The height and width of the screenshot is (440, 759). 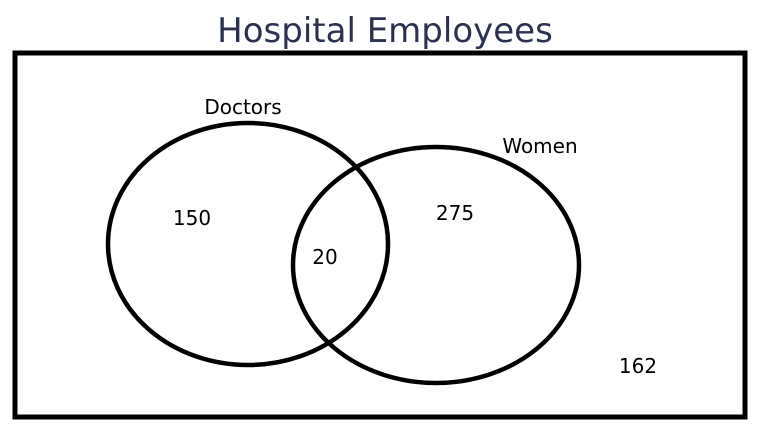 What do you see at coordinates (242, 107) in the screenshot?
I see `doctors-label: Doctors` at bounding box center [242, 107].